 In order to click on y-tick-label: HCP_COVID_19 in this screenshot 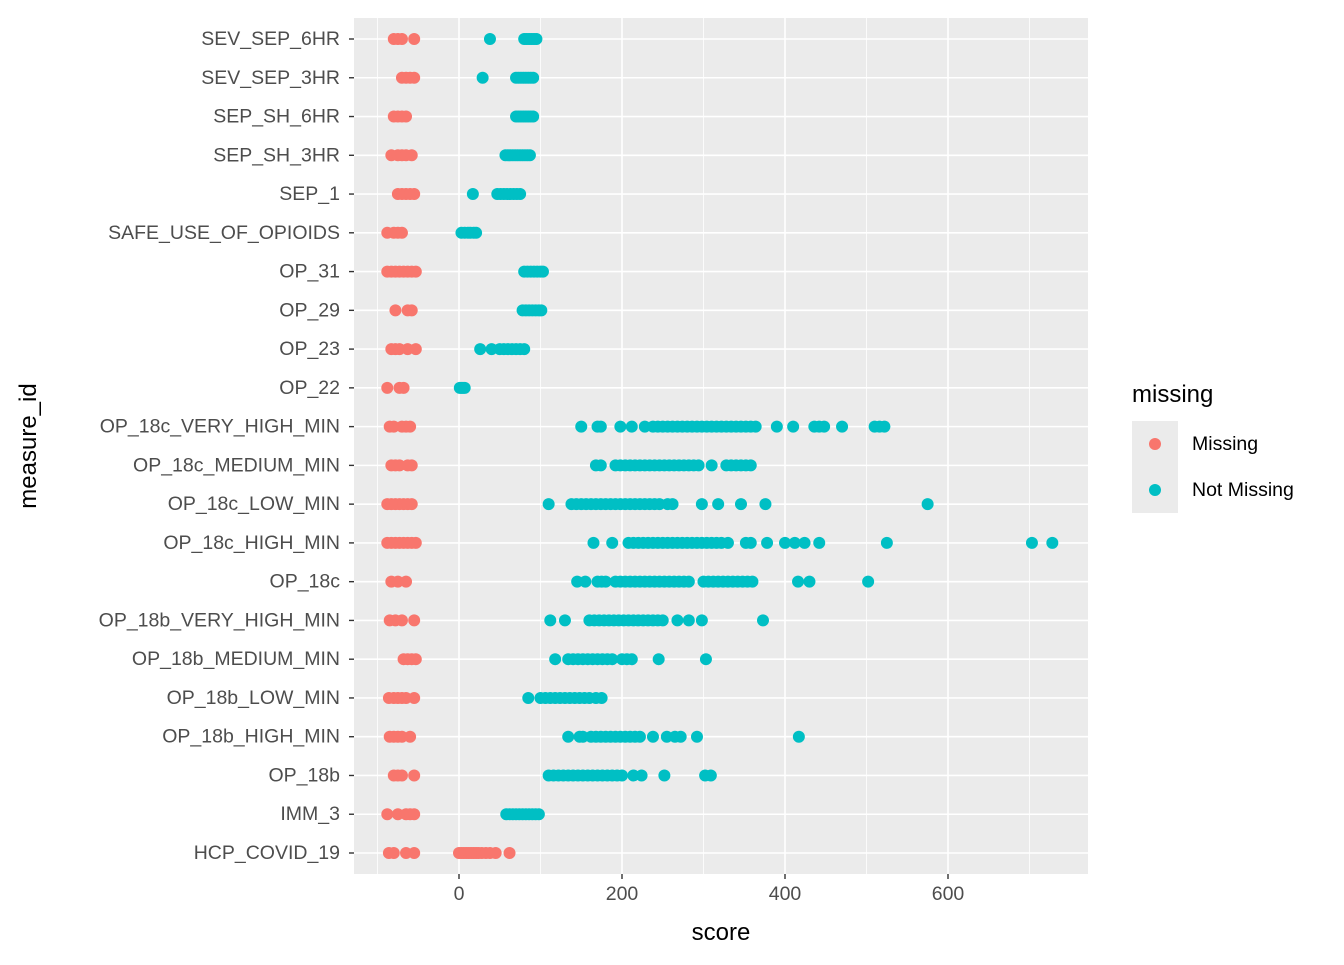, I will do `click(267, 853)`.